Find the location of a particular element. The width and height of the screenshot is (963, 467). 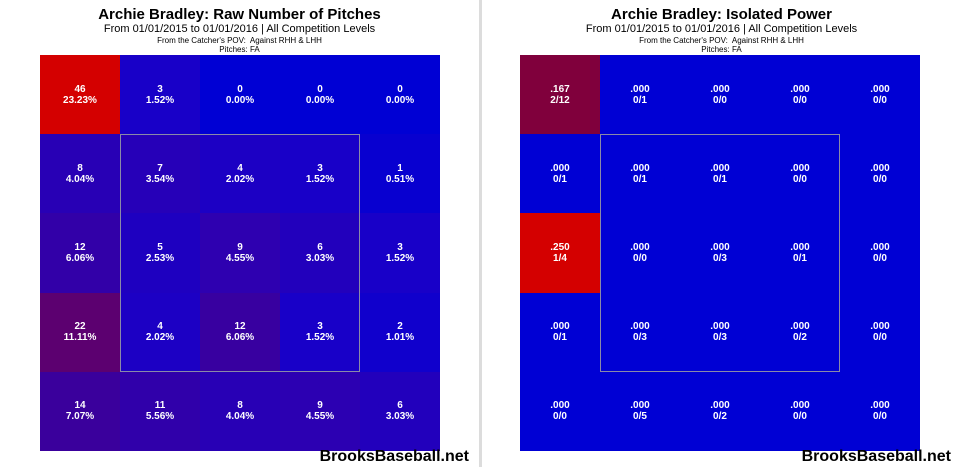

cell-detail: 4.55% is located at coordinates (240, 258).